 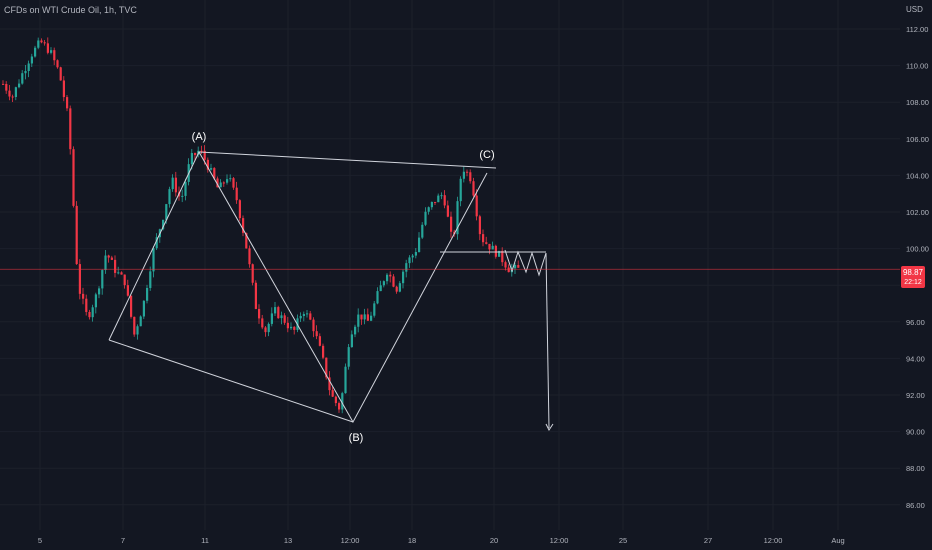 What do you see at coordinates (231, 381) in the screenshot?
I see `start-to-b-trendline` at bounding box center [231, 381].